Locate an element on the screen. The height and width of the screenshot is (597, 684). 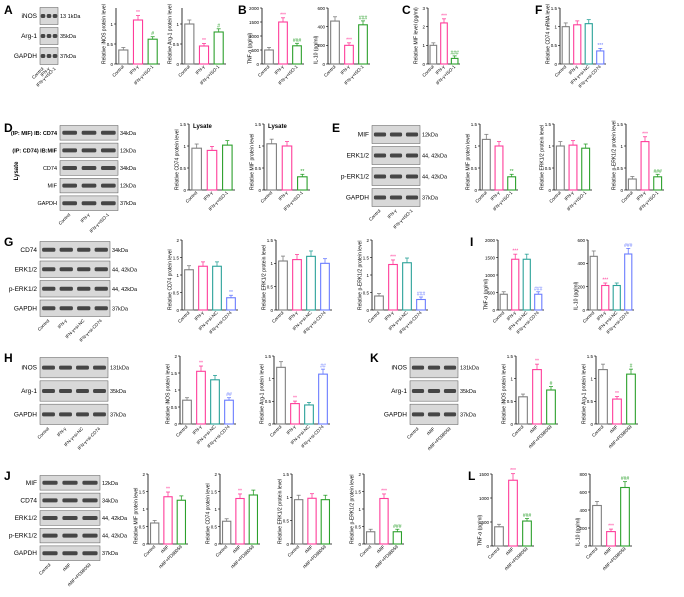
panel-letter-D: D is located at coordinates (8, 128).